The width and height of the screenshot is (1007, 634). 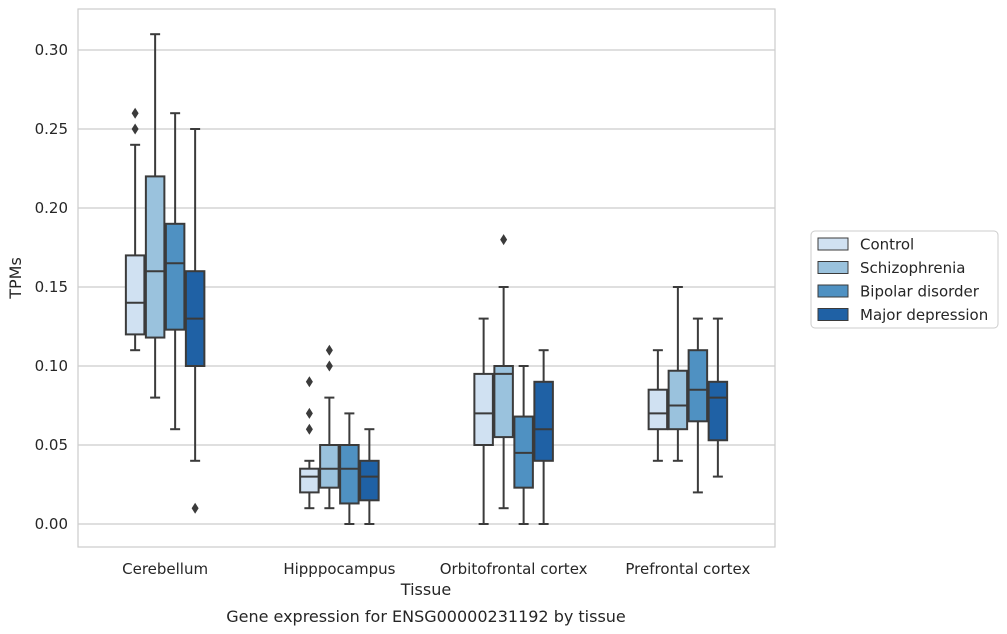 What do you see at coordinates (15, 278) in the screenshot?
I see `y-axis-label: TPMs` at bounding box center [15, 278].